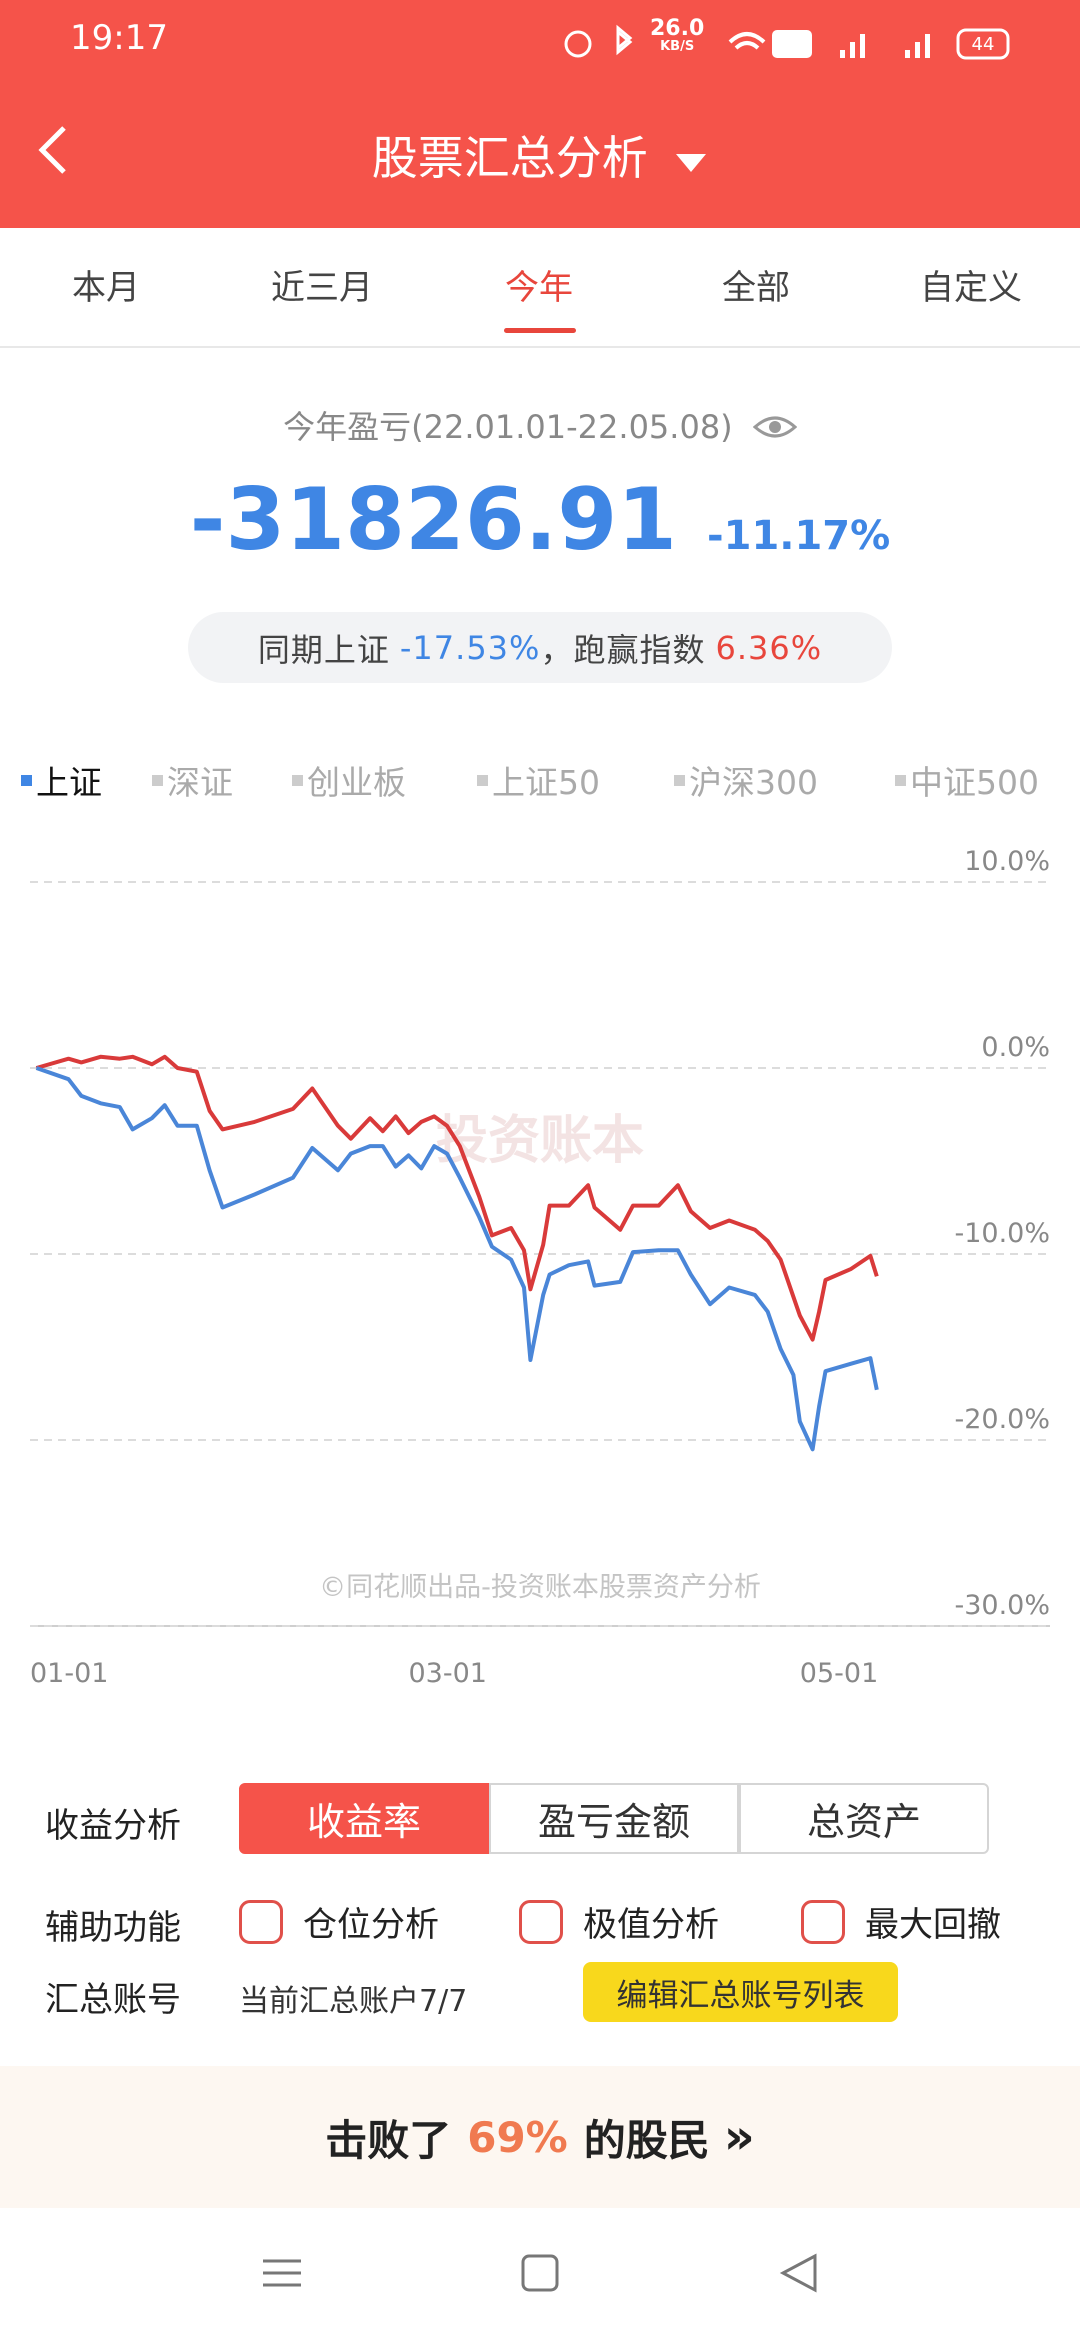 This screenshot has width=1080, height=2340. I want to click on header-title-wrap: 股票汇总分析, so click(540, 155).